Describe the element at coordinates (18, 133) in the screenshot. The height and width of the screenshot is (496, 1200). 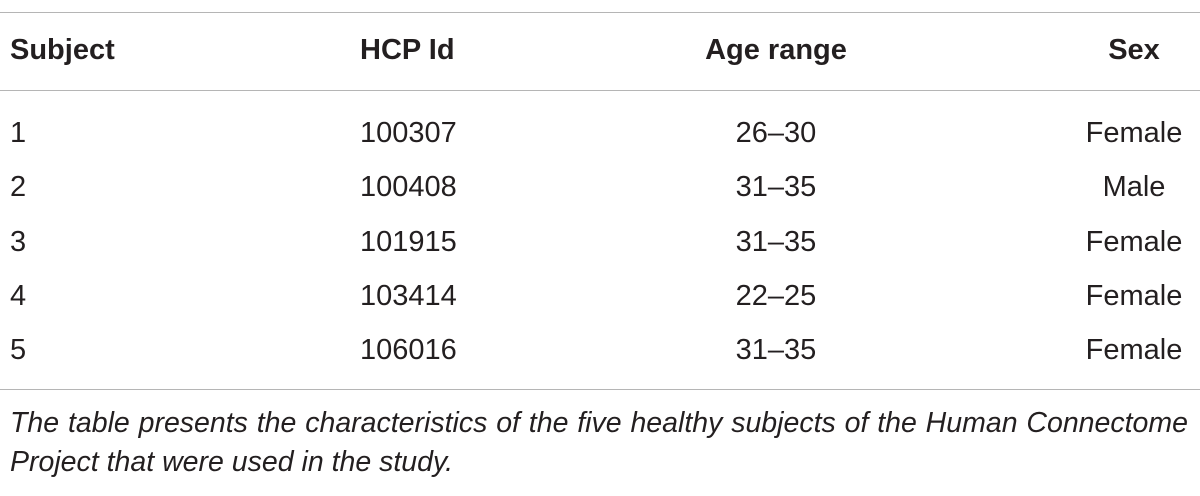
I see `table-cell: 1` at that location.